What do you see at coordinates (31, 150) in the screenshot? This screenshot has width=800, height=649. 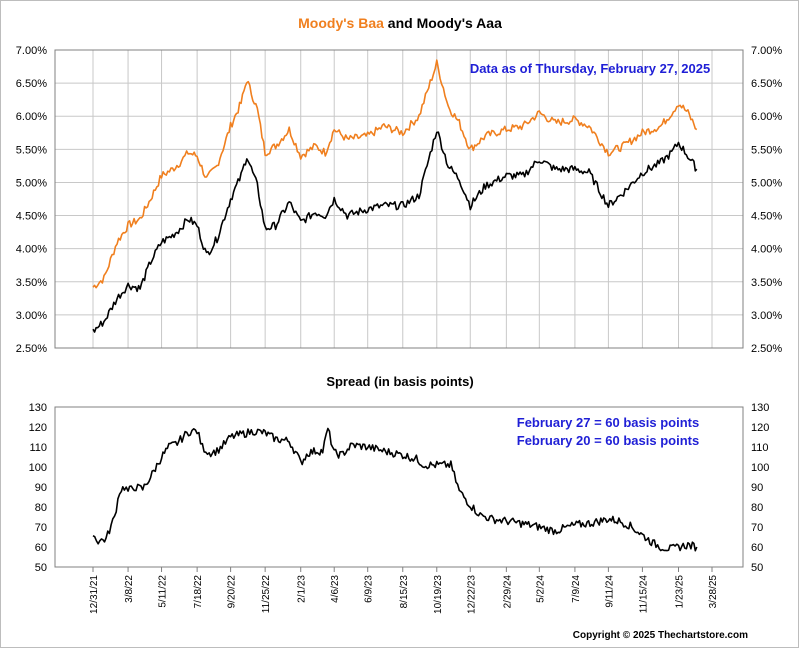 I see `y-tick-label-left: 5.50%` at bounding box center [31, 150].